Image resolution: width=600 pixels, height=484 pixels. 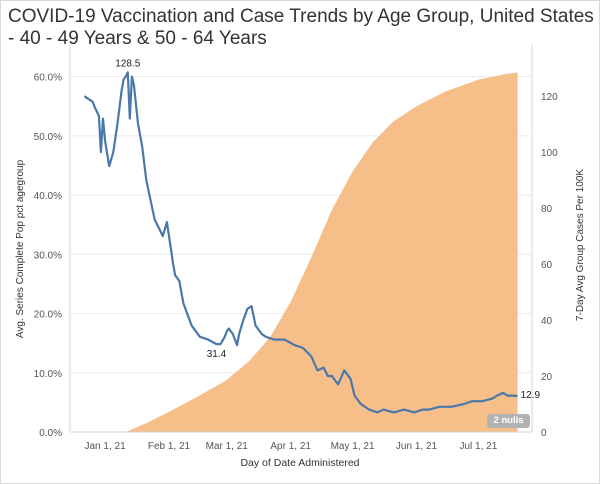 What do you see at coordinates (531, 395) in the screenshot?
I see `data-label: 12.9` at bounding box center [531, 395].